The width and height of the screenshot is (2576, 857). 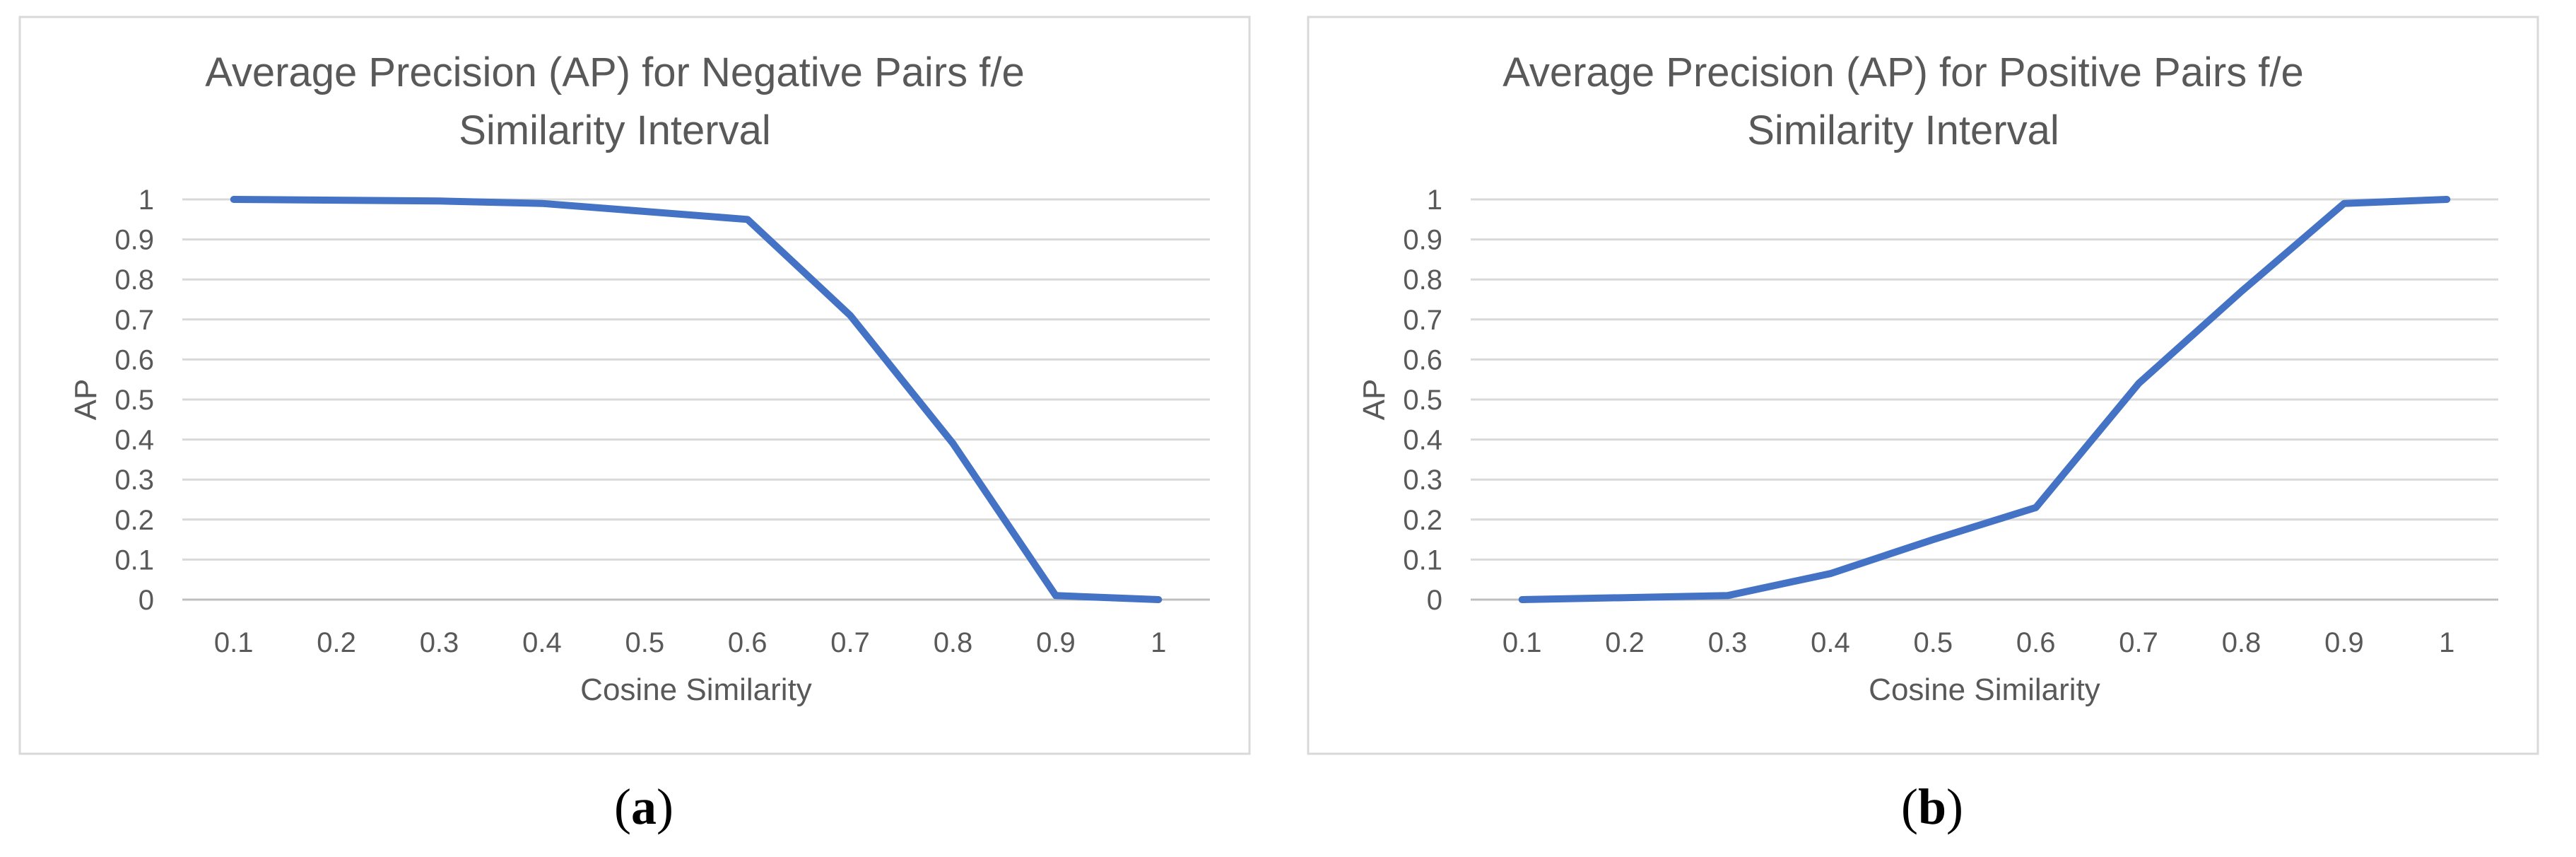 I want to click on caption-letter-b: b, so click(x=1932, y=807).